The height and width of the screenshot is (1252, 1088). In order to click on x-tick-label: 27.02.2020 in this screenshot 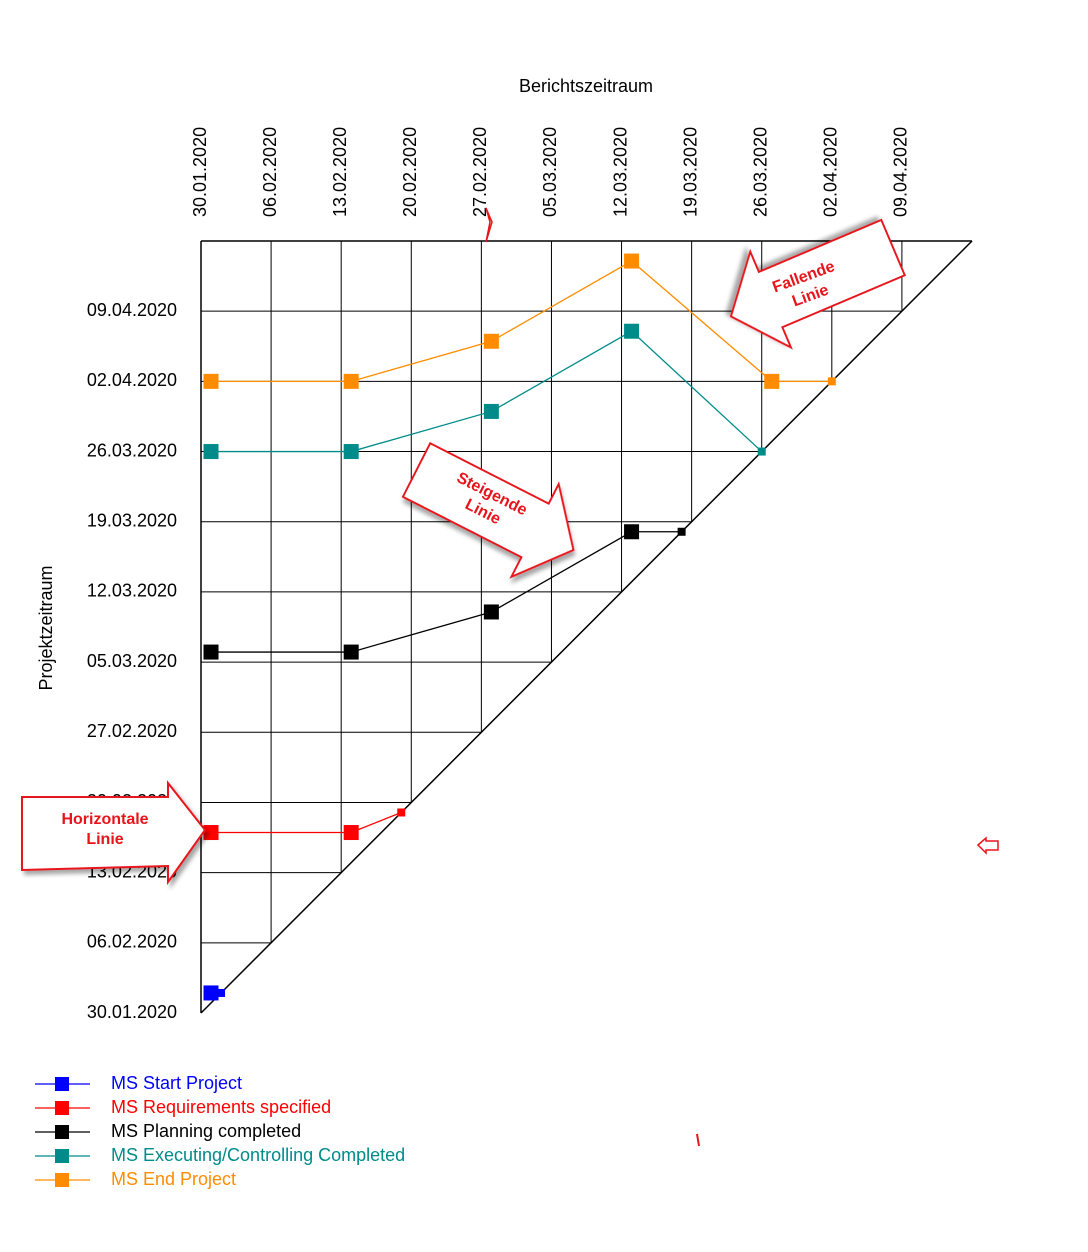, I will do `click(480, 172)`.